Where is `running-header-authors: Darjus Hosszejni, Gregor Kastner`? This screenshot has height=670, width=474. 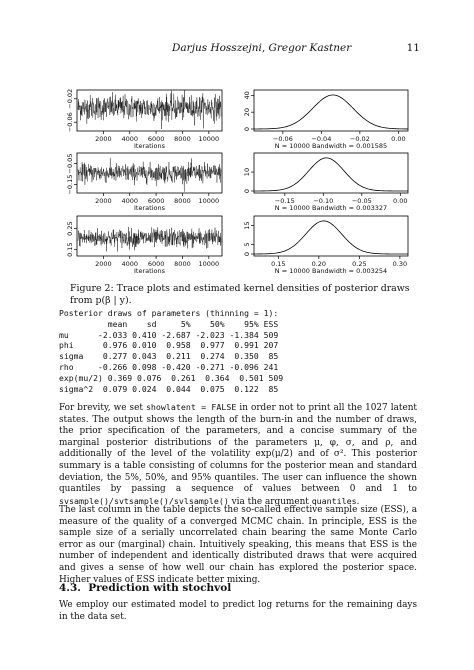 running-header-authors: Darjus Hosszejni, Gregor Kastner is located at coordinates (262, 48).